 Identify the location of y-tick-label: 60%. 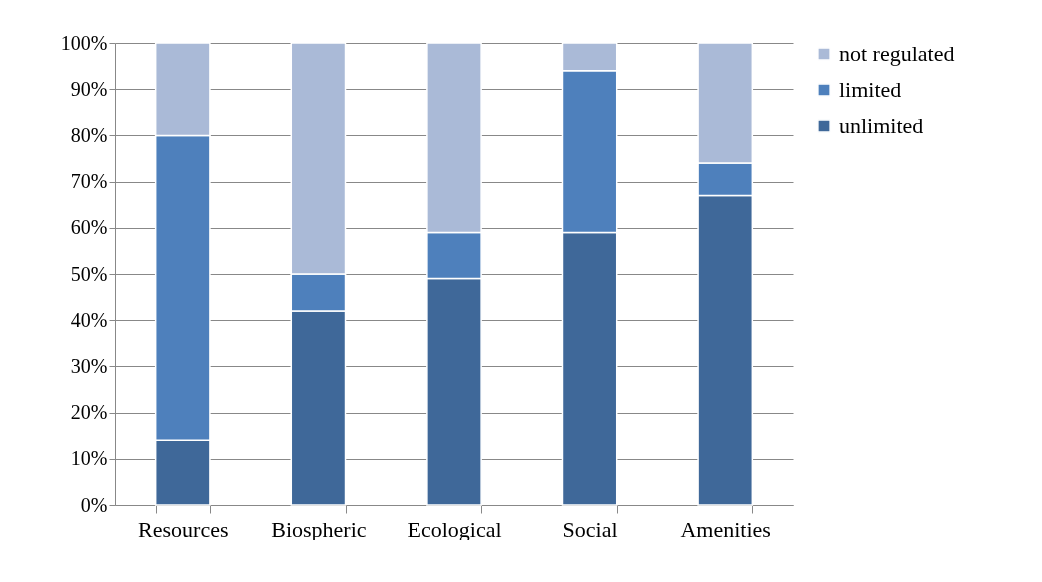
(89, 227).